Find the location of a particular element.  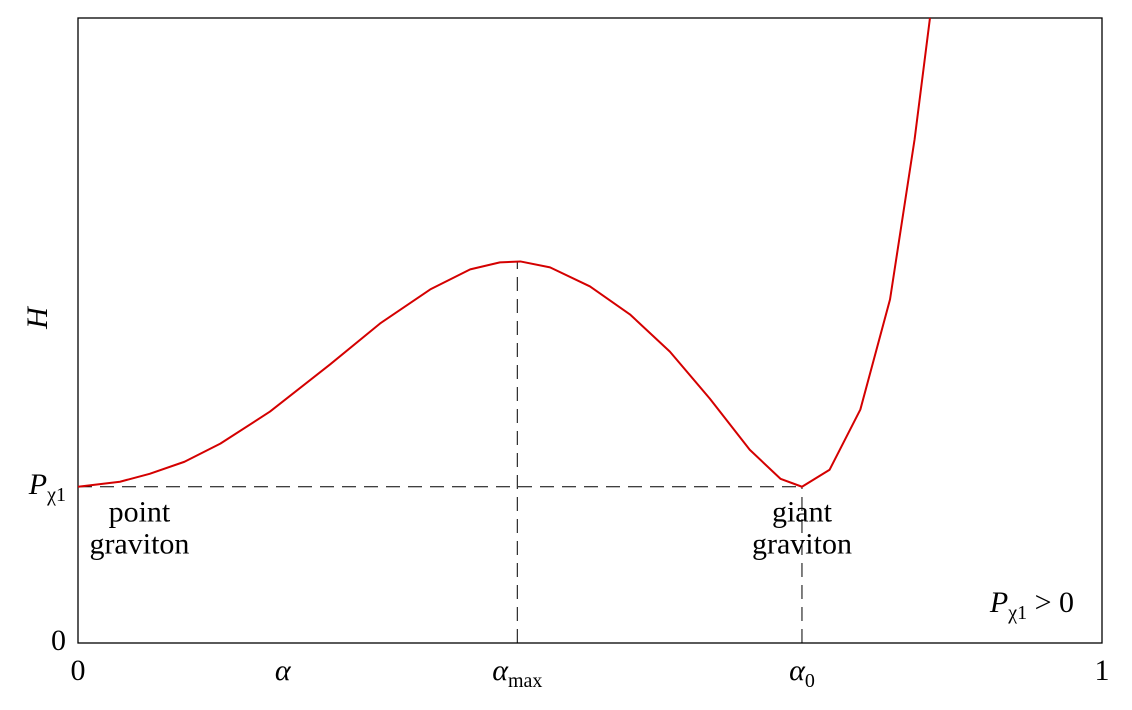

x-tick-label: 0 is located at coordinates (78, 670).